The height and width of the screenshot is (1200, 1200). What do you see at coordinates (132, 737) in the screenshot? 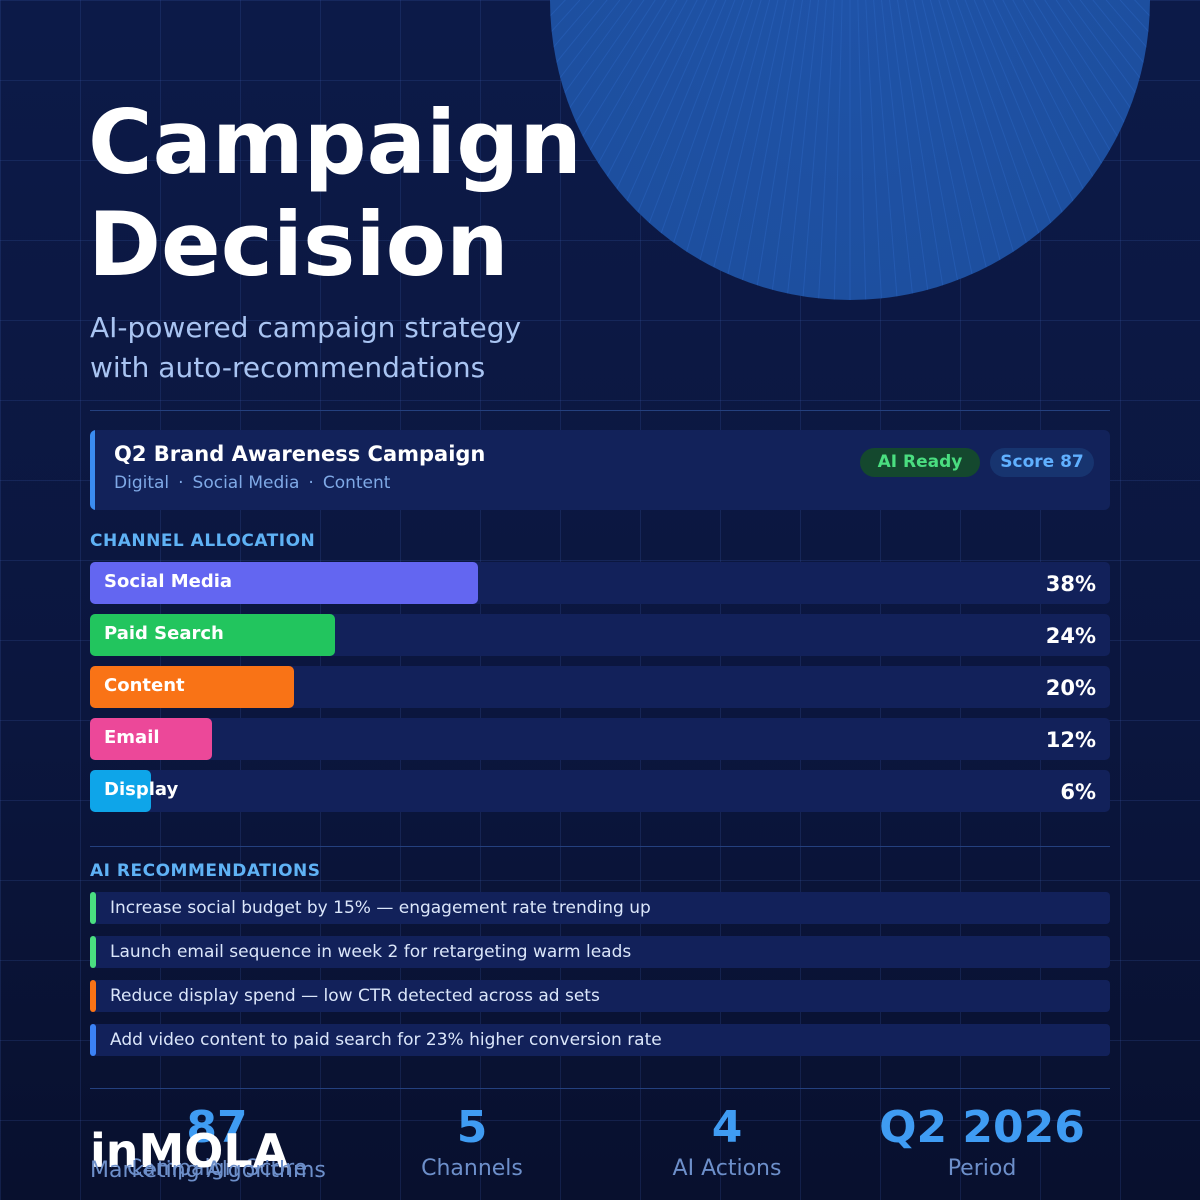
I see `channel-bar-label: Email` at bounding box center [132, 737].